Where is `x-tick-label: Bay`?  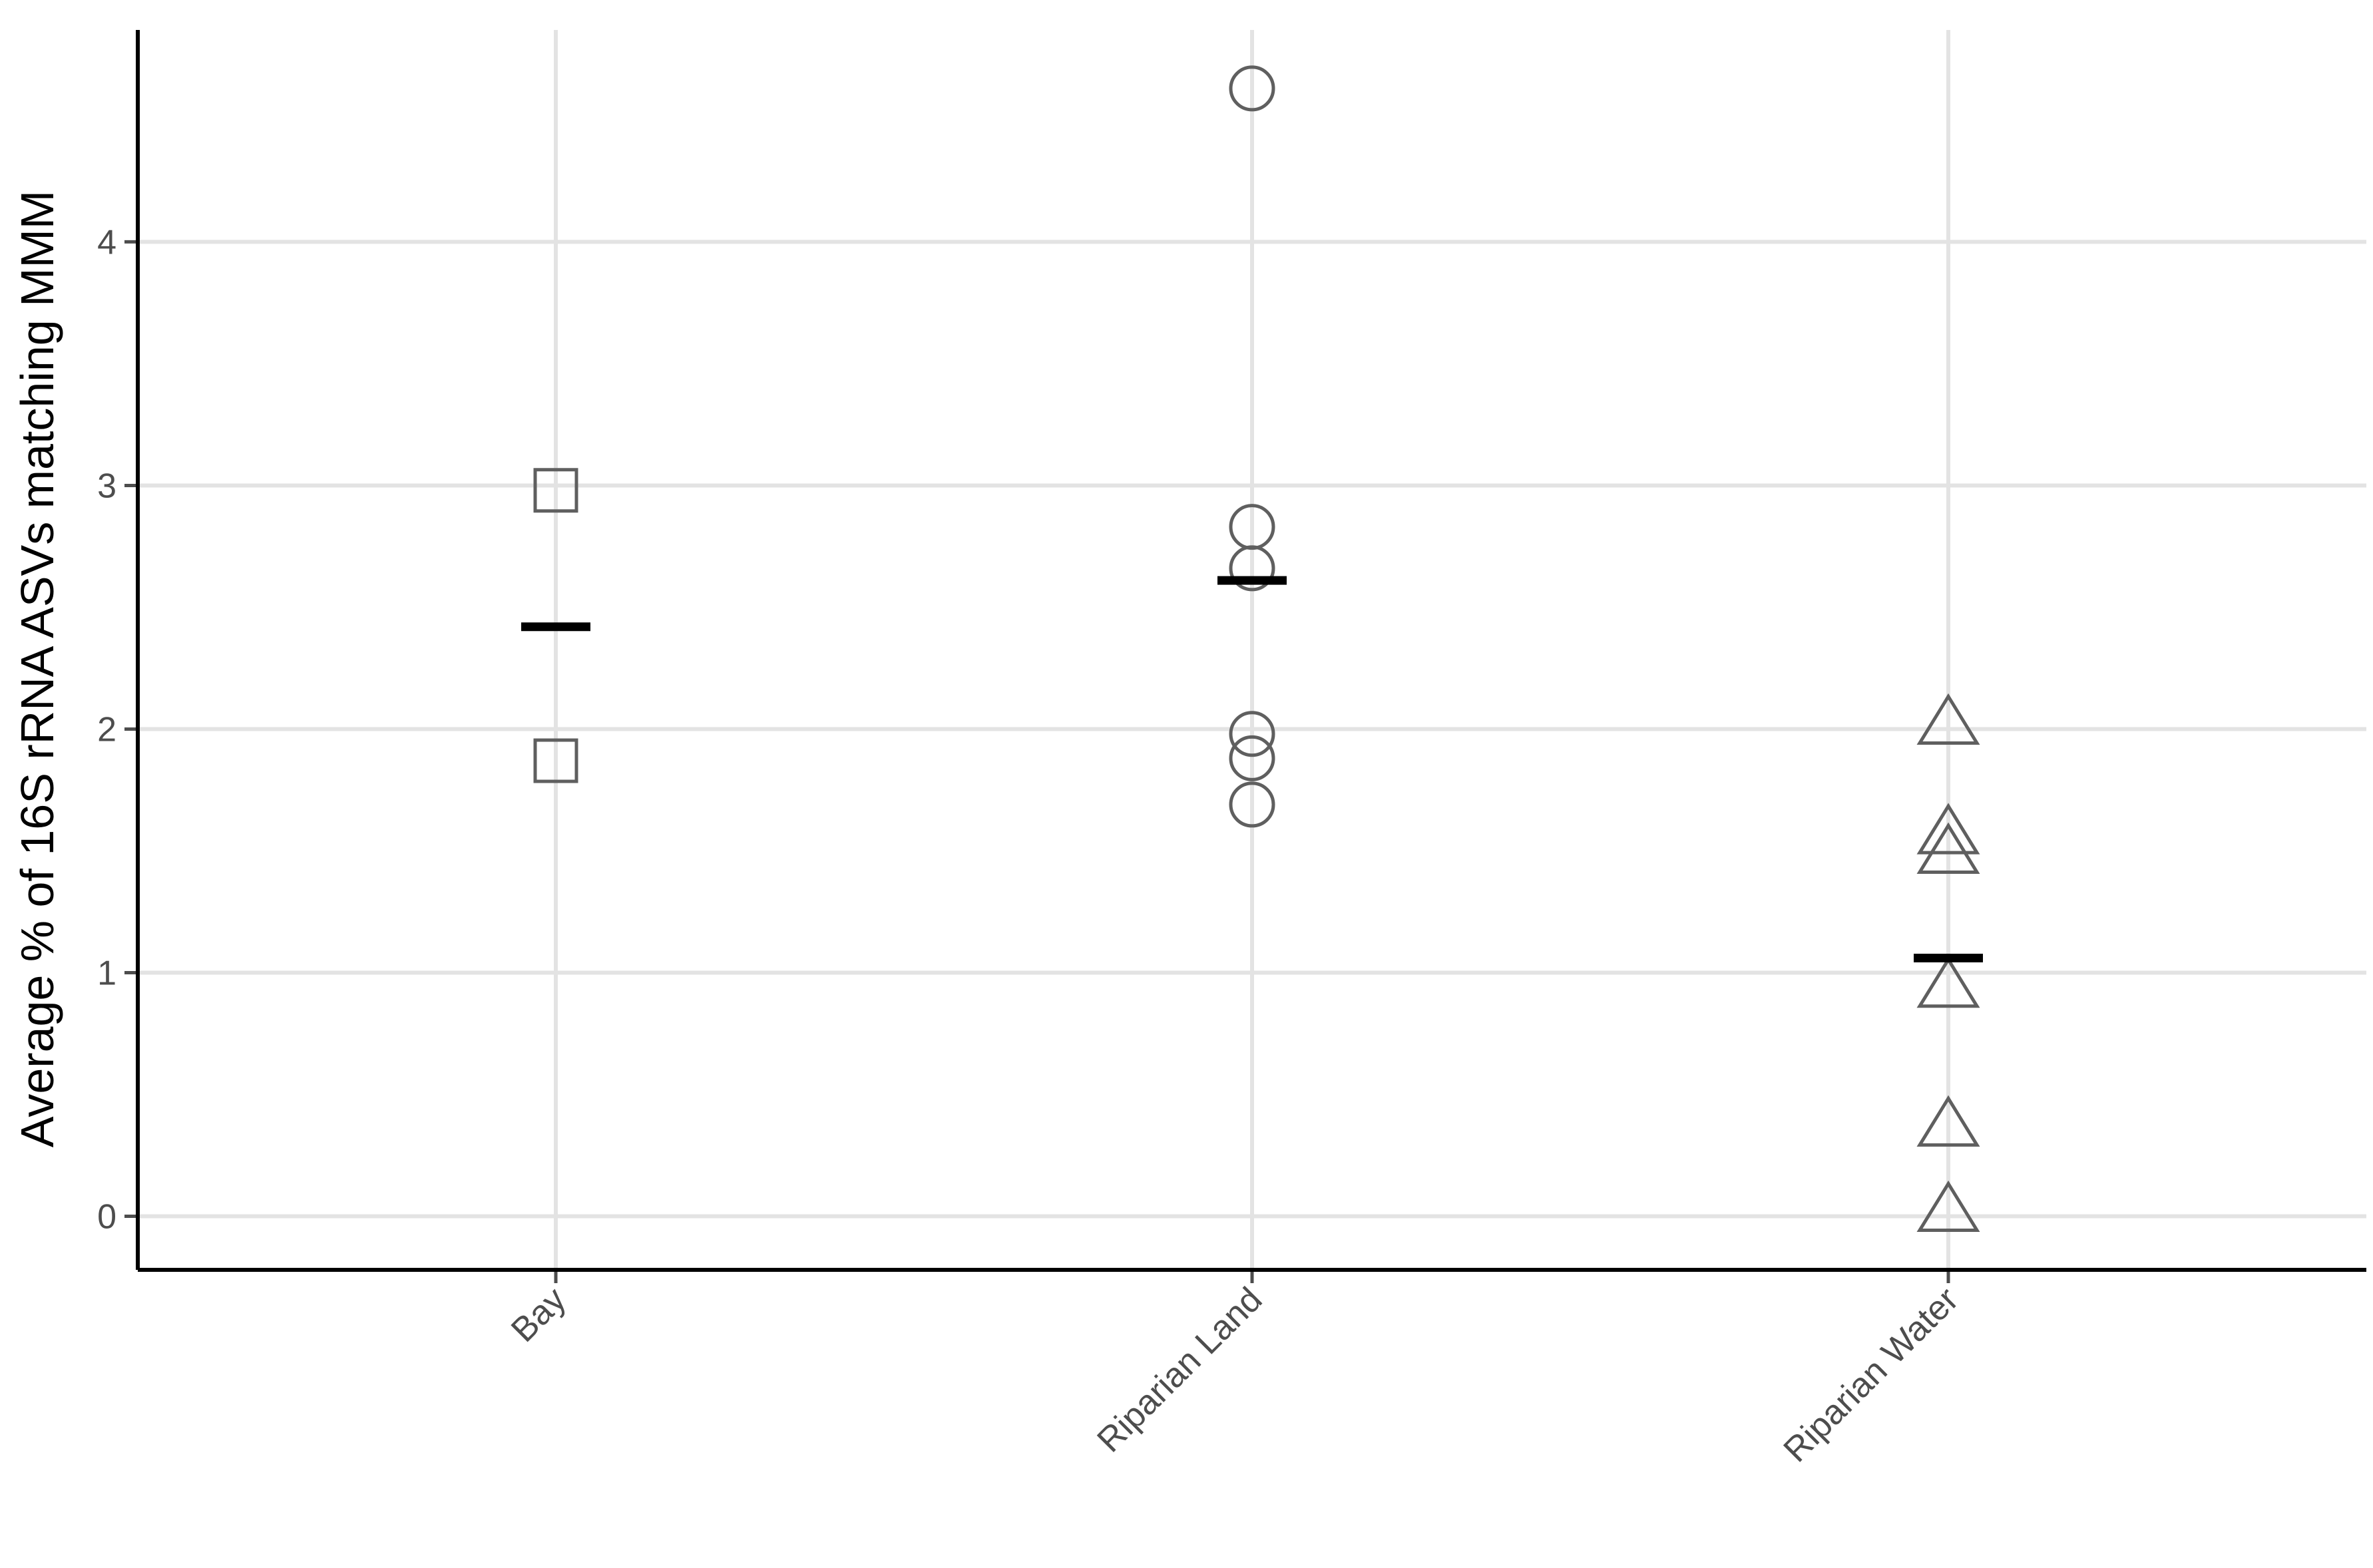
x-tick-label: Bay is located at coordinates (538, 1314).